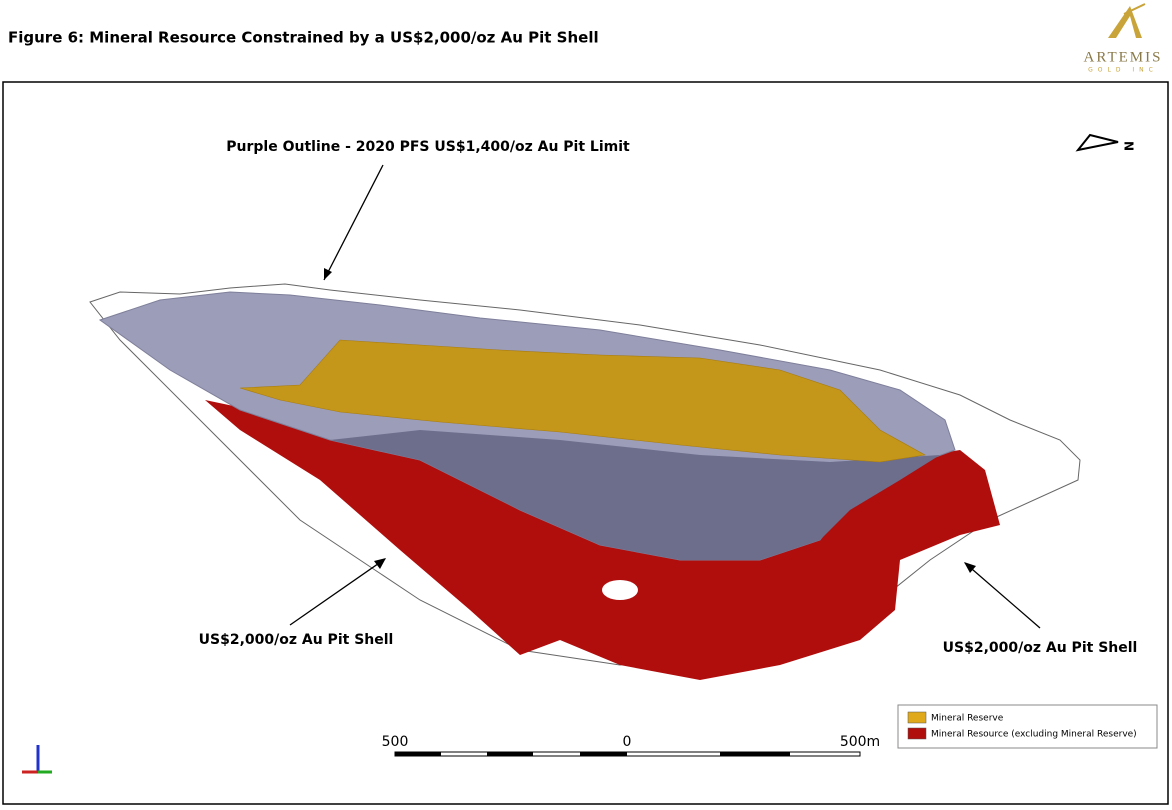  I want to click on logo-name: ARTEMIS, so click(1123, 57).